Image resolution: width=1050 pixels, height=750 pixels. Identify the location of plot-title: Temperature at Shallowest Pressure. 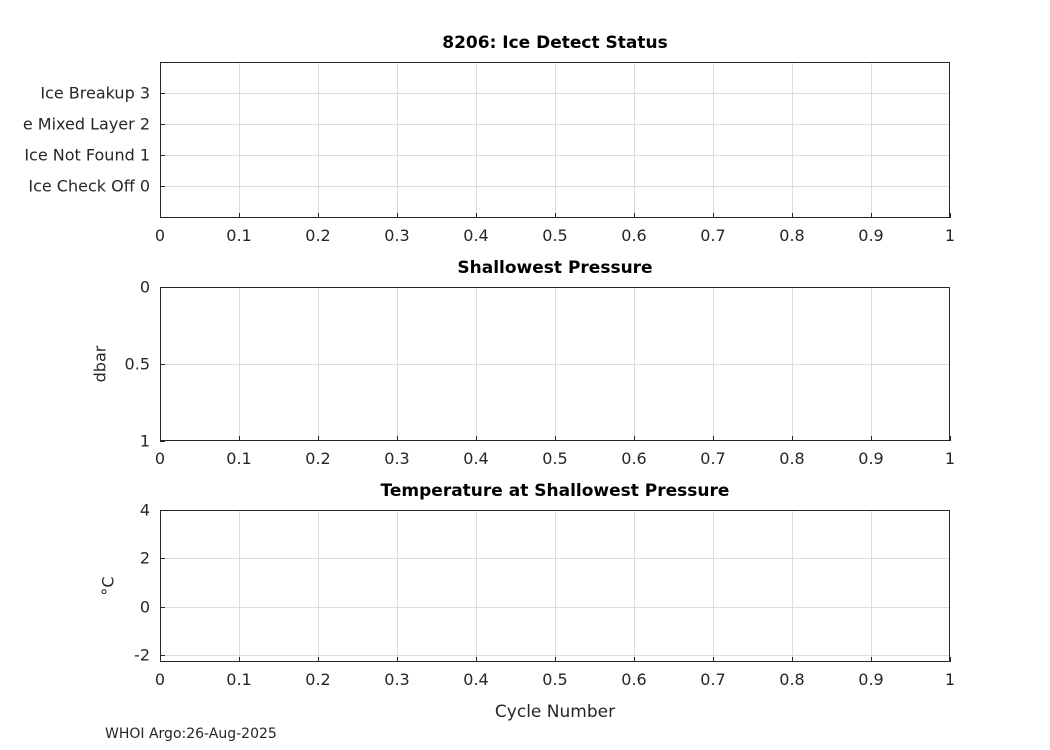
(555, 491).